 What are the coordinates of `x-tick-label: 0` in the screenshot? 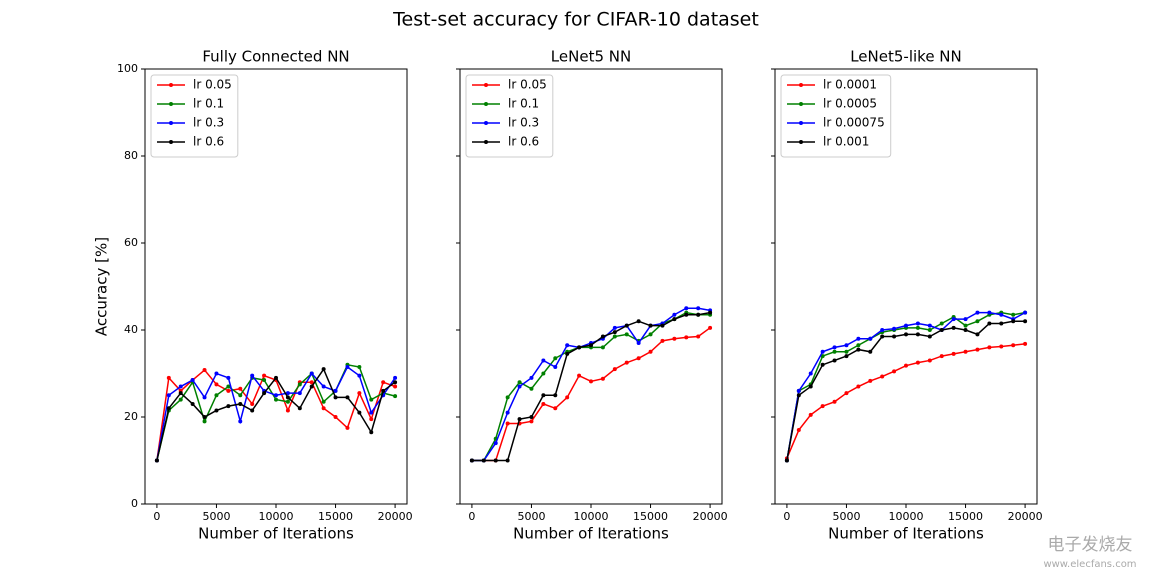 It's located at (786, 516).